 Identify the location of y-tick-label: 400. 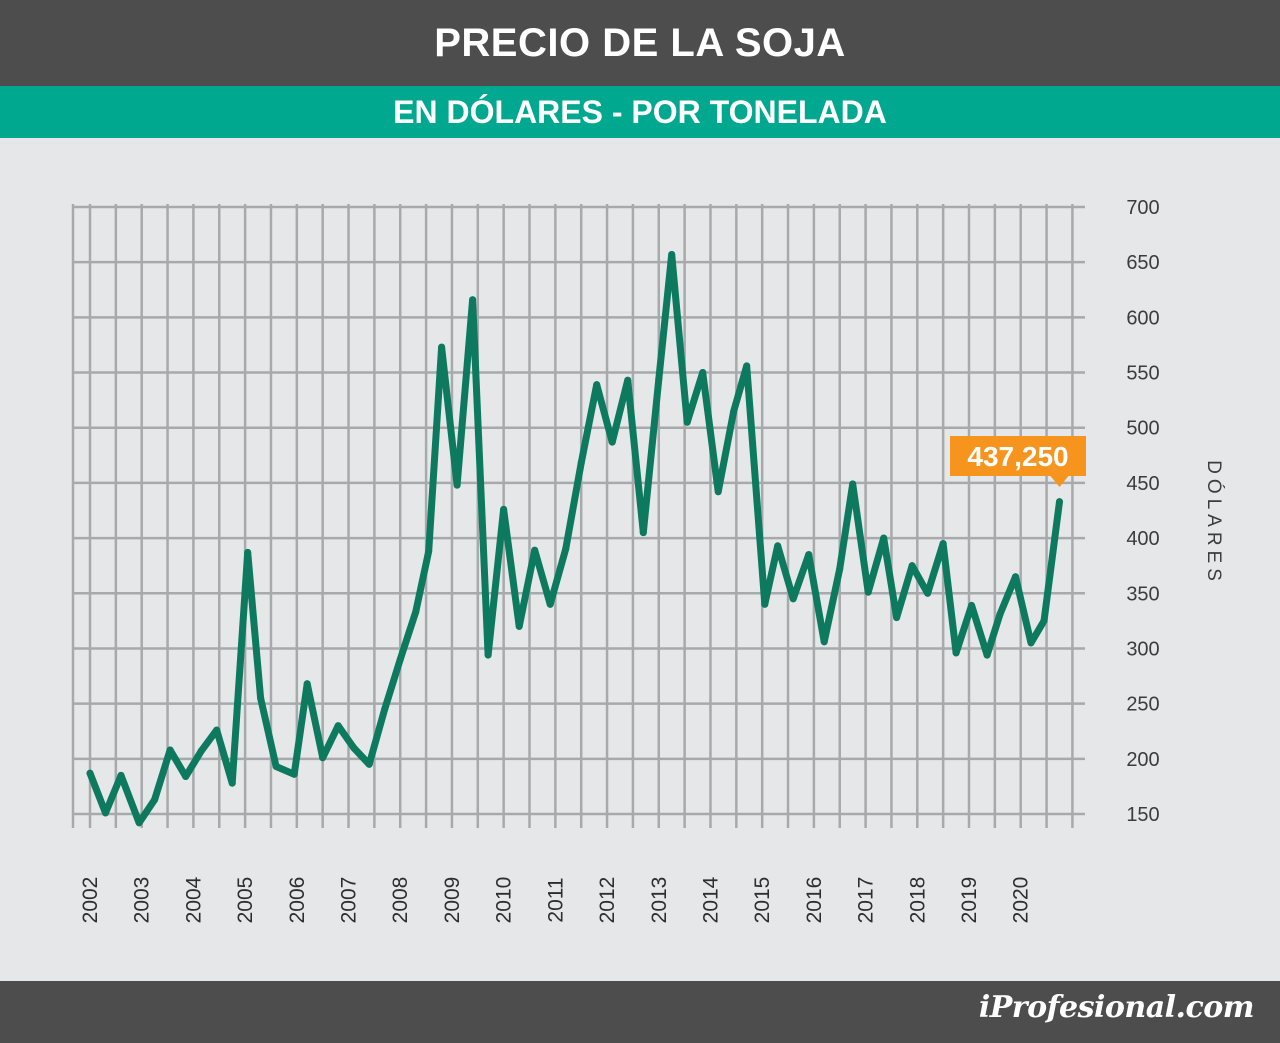
(1142, 539).